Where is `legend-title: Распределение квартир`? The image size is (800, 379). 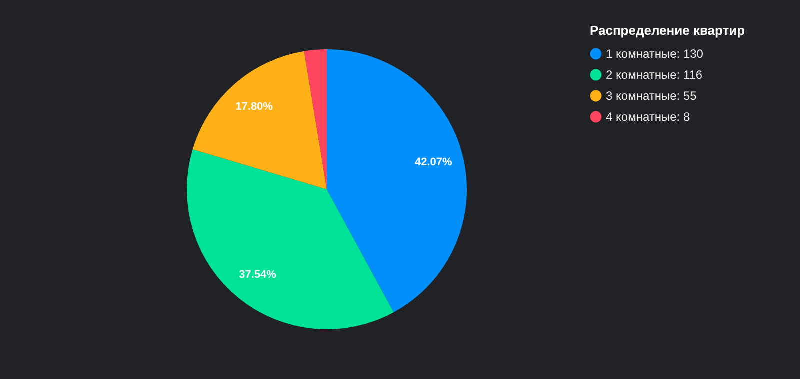 legend-title: Распределение квартир is located at coordinates (668, 30).